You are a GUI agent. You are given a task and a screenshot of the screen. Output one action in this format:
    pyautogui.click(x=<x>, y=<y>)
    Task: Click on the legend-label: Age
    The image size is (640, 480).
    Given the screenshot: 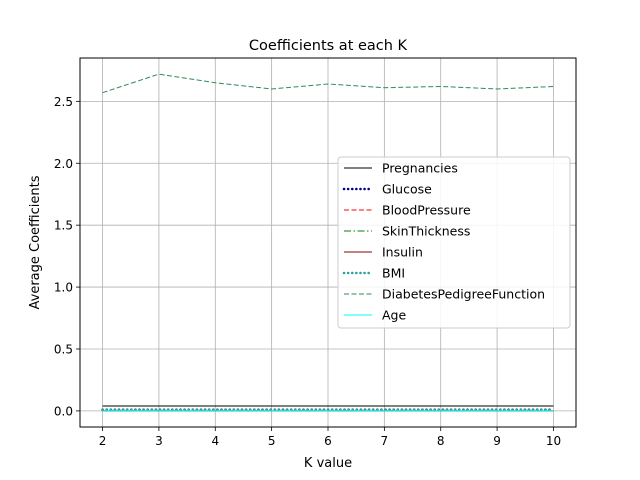 What is the action you would take?
    pyautogui.click(x=394, y=315)
    